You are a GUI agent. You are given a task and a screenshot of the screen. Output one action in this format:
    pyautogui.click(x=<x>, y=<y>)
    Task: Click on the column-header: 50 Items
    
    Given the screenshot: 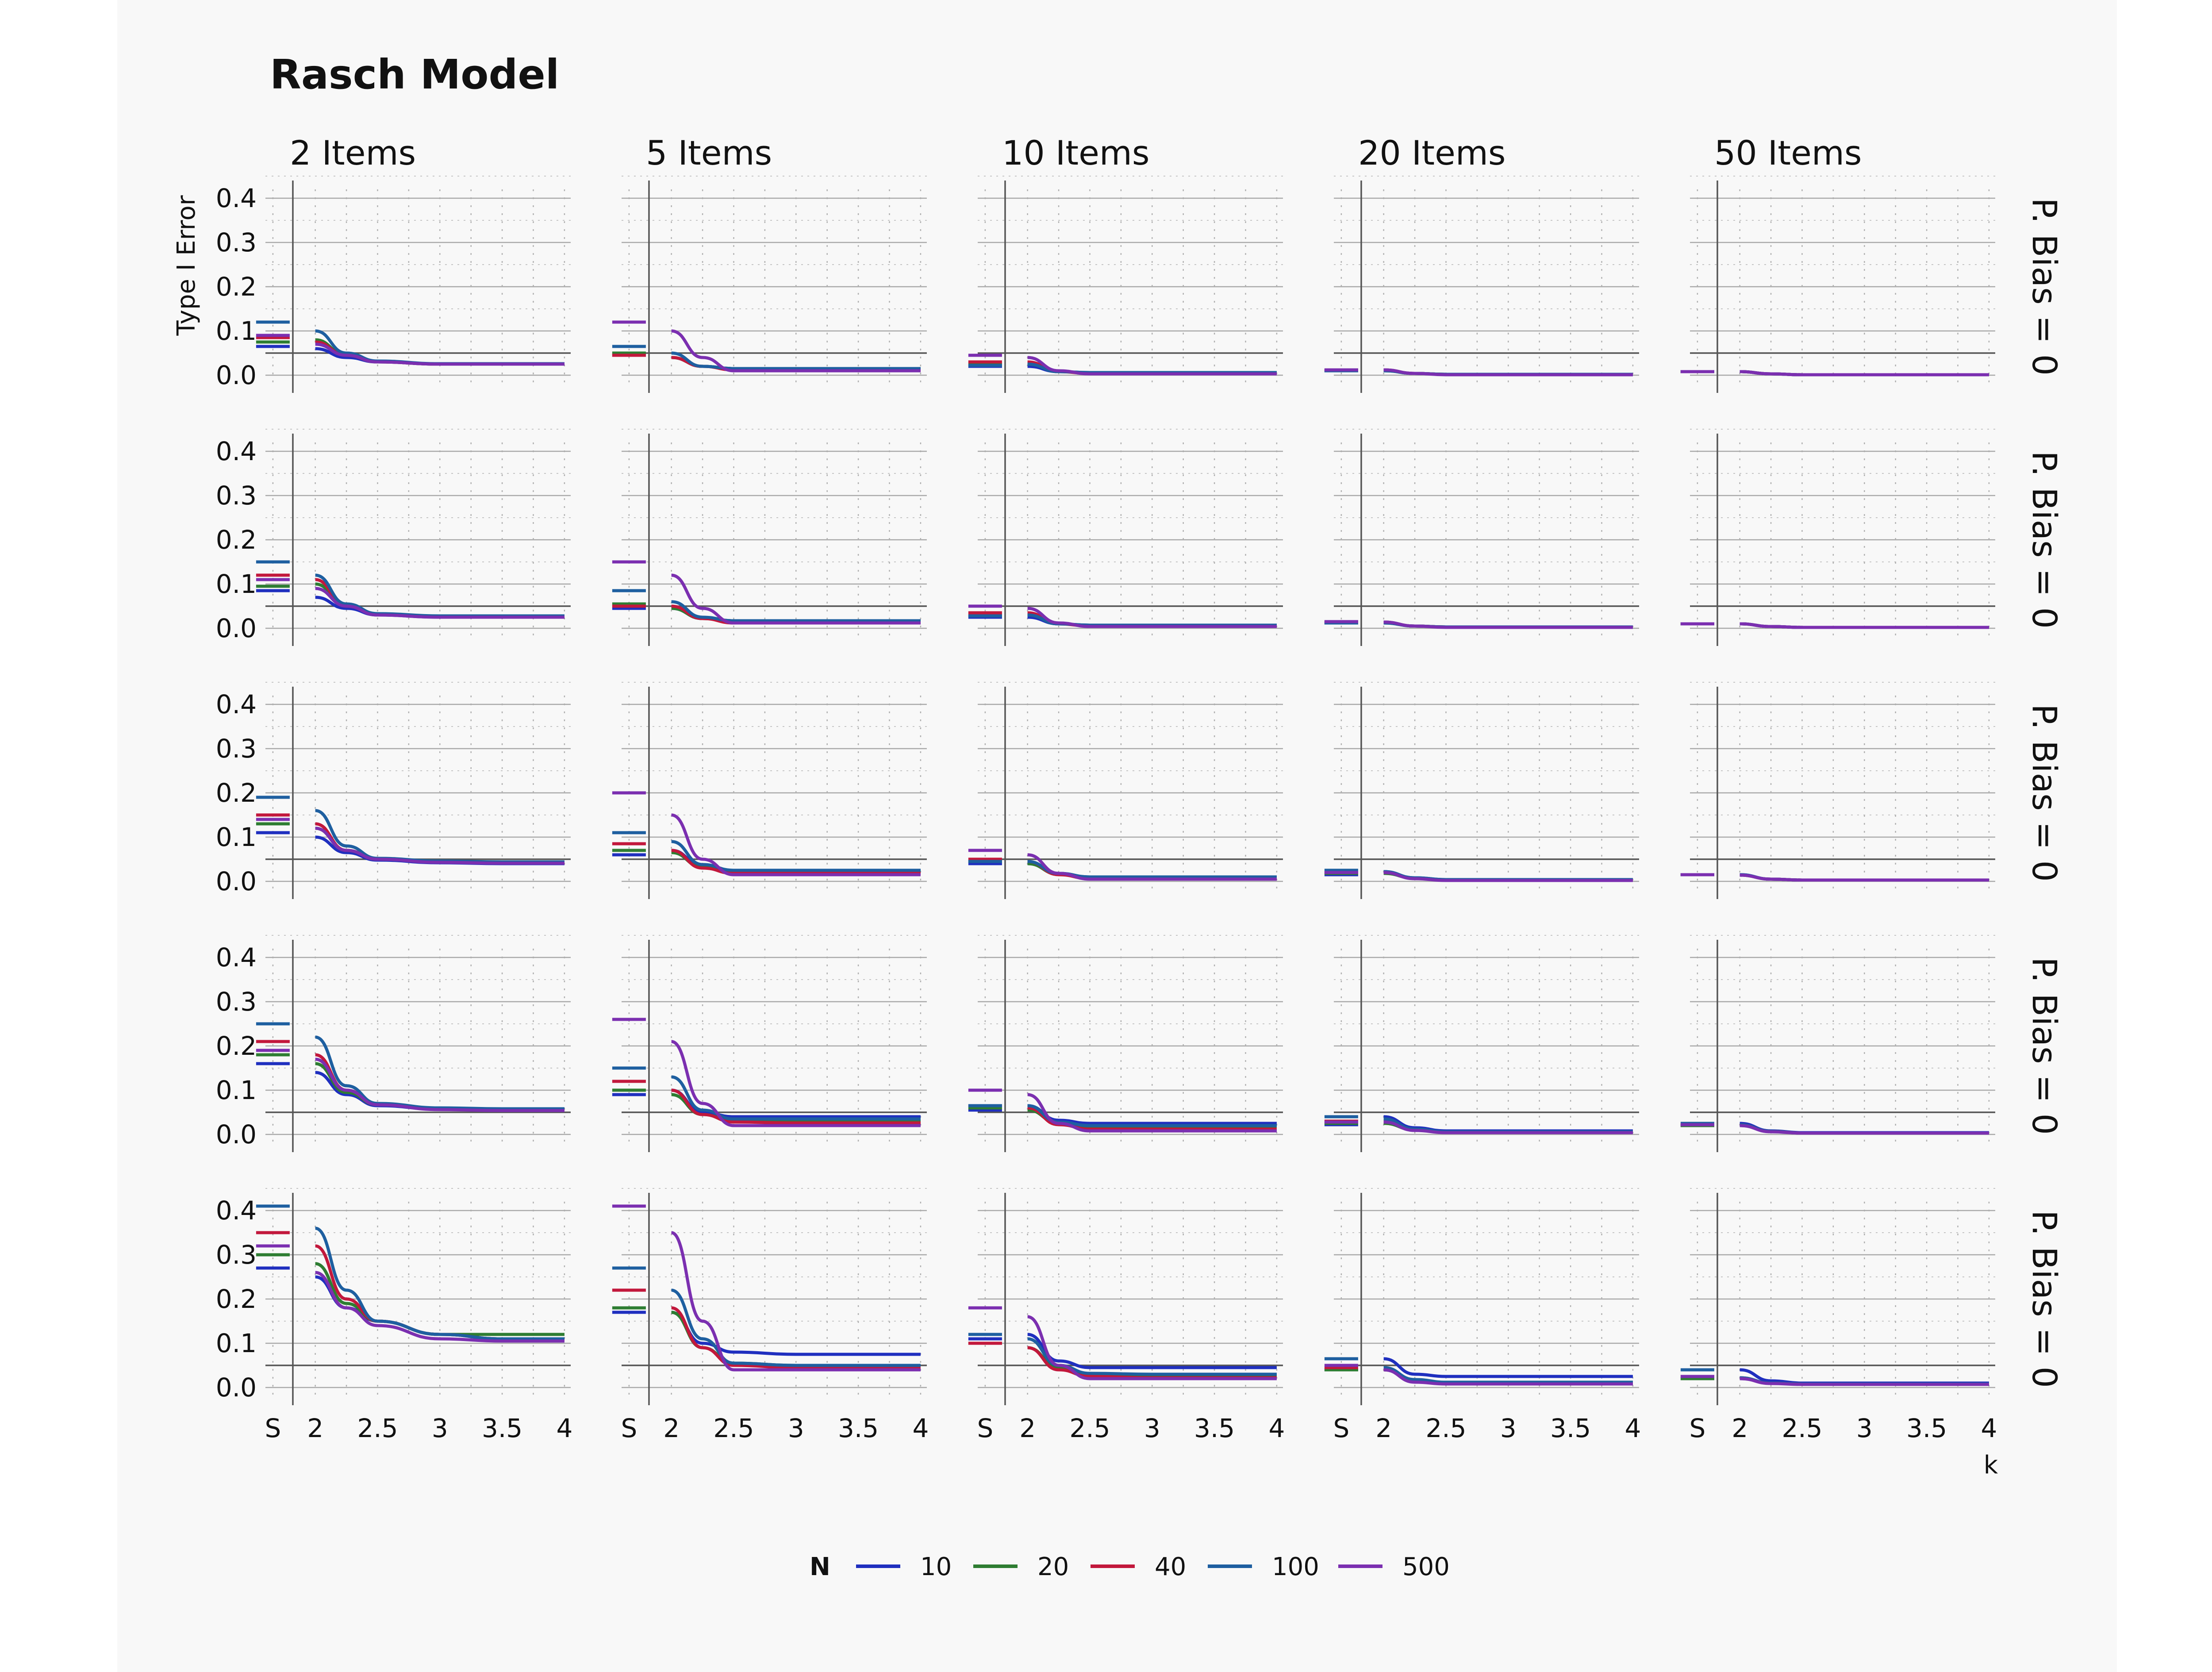 What is the action you would take?
    pyautogui.click(x=1788, y=153)
    